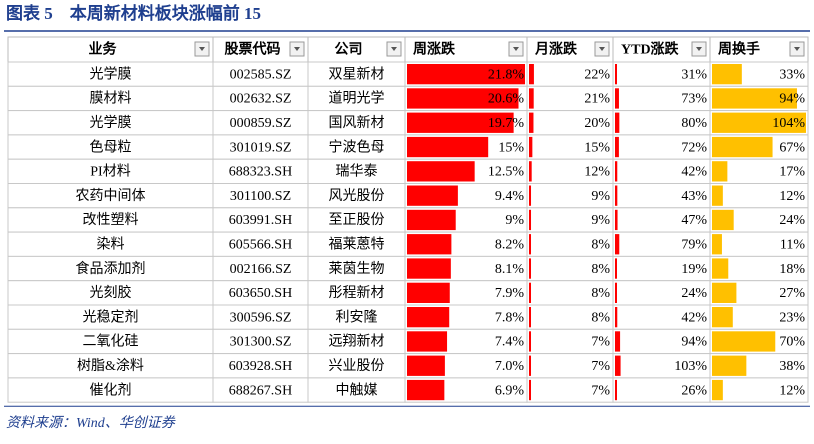 This screenshot has width=814, height=444. I want to click on header-label: 月涨跌, so click(556, 50).